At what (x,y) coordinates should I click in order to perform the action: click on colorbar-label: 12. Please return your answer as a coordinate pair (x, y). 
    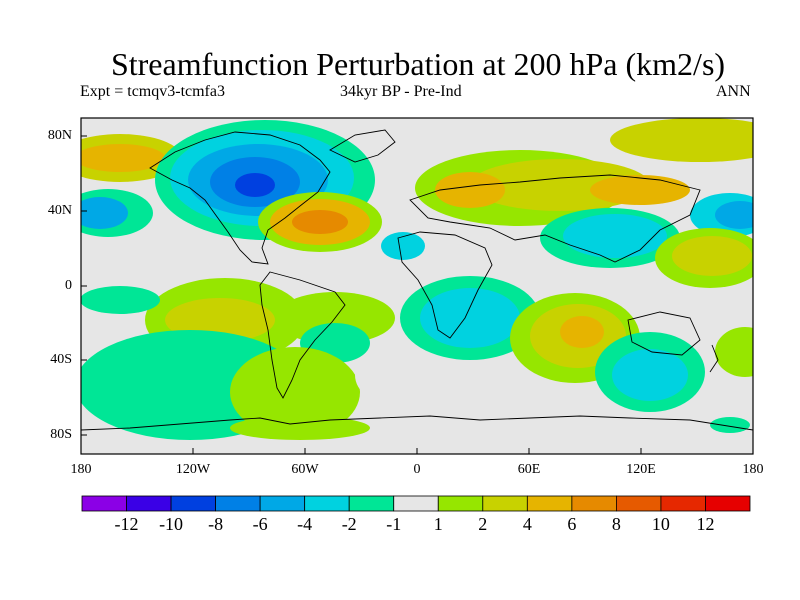
    Looking at the image, I should click on (705, 524).